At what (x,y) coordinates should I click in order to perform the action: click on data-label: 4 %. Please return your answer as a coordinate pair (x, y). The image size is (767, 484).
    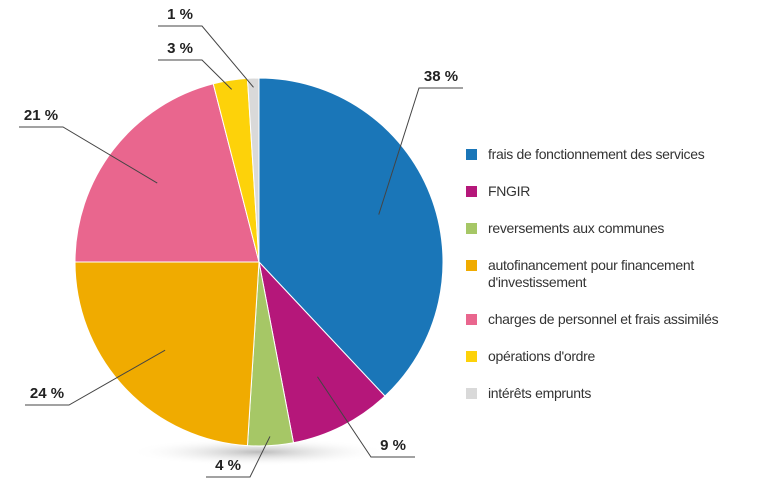
    Looking at the image, I should click on (228, 465).